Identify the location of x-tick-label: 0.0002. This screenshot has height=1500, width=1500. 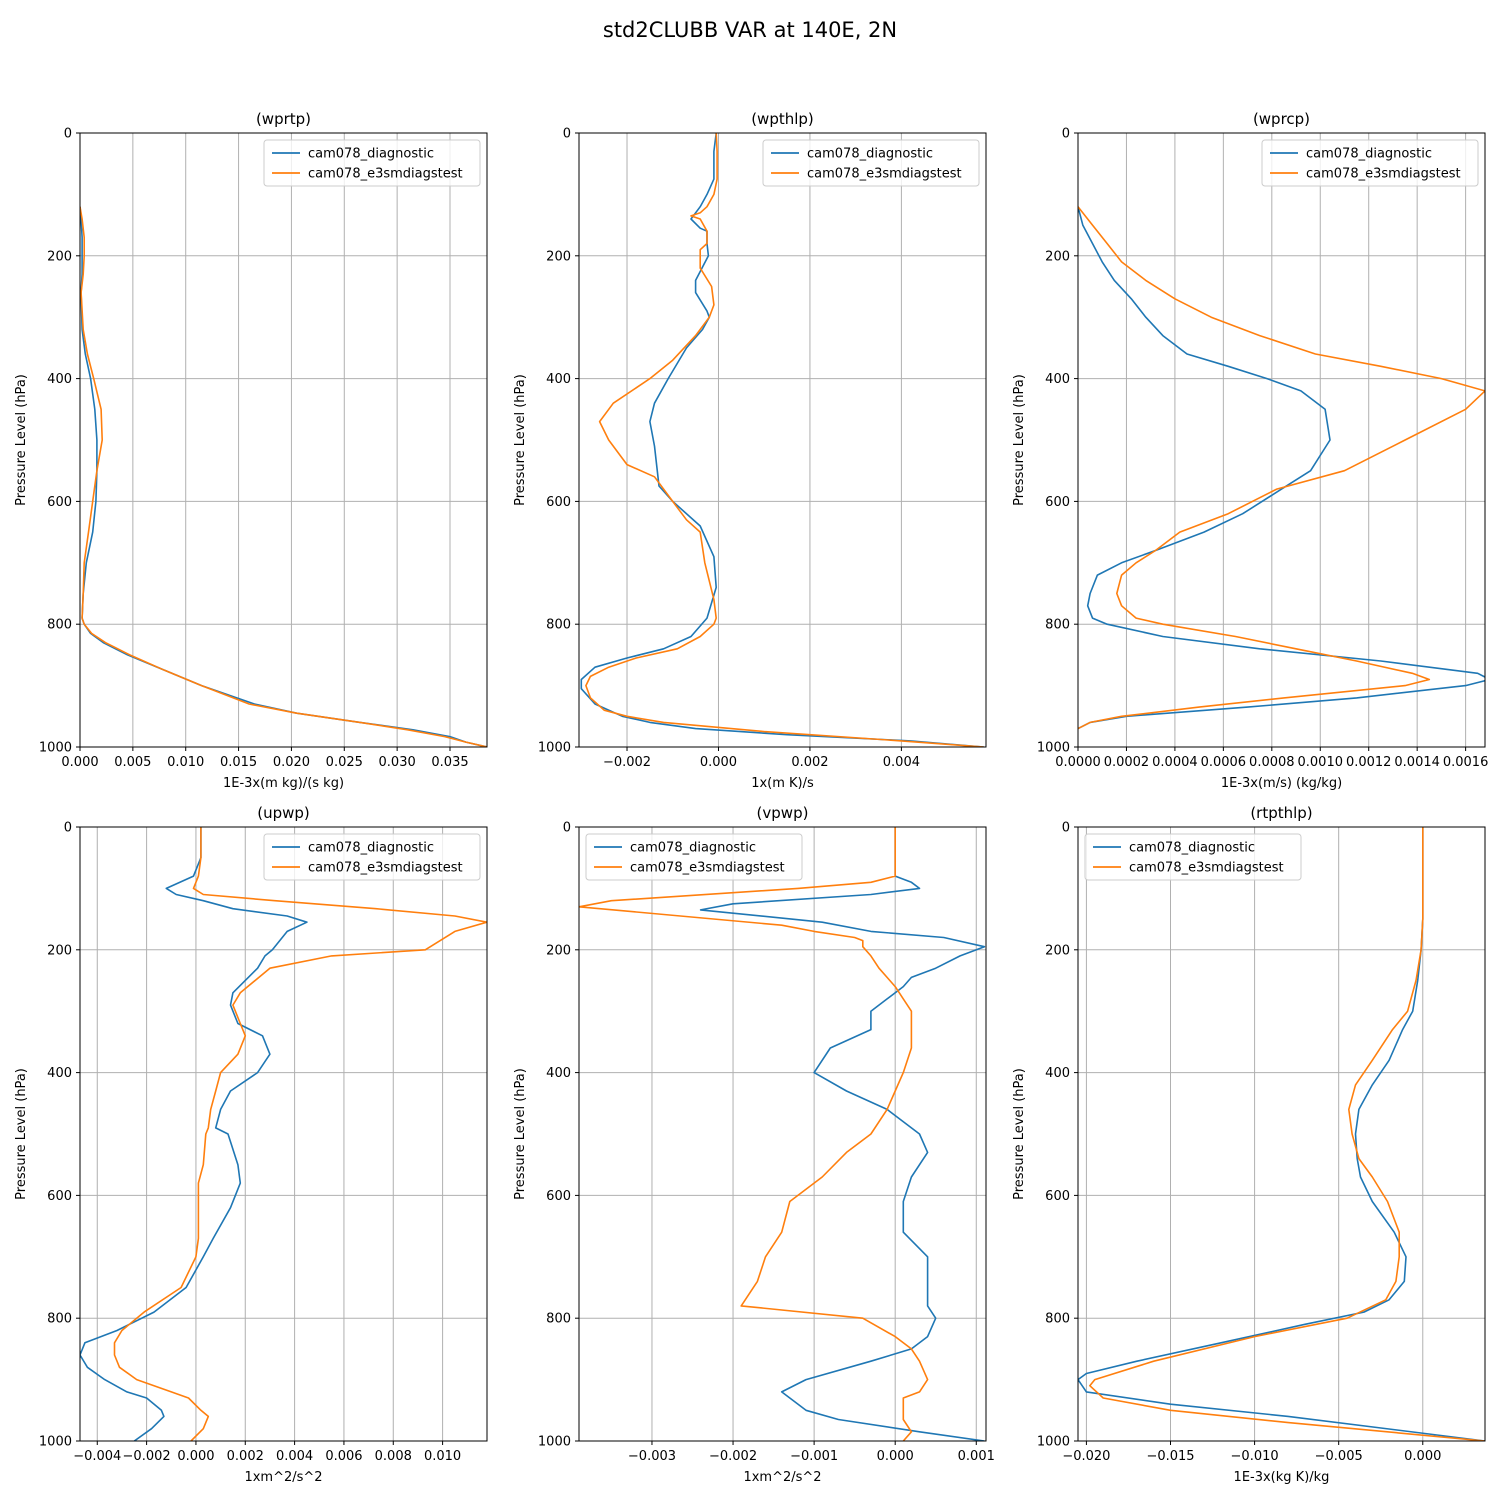
(1127, 762).